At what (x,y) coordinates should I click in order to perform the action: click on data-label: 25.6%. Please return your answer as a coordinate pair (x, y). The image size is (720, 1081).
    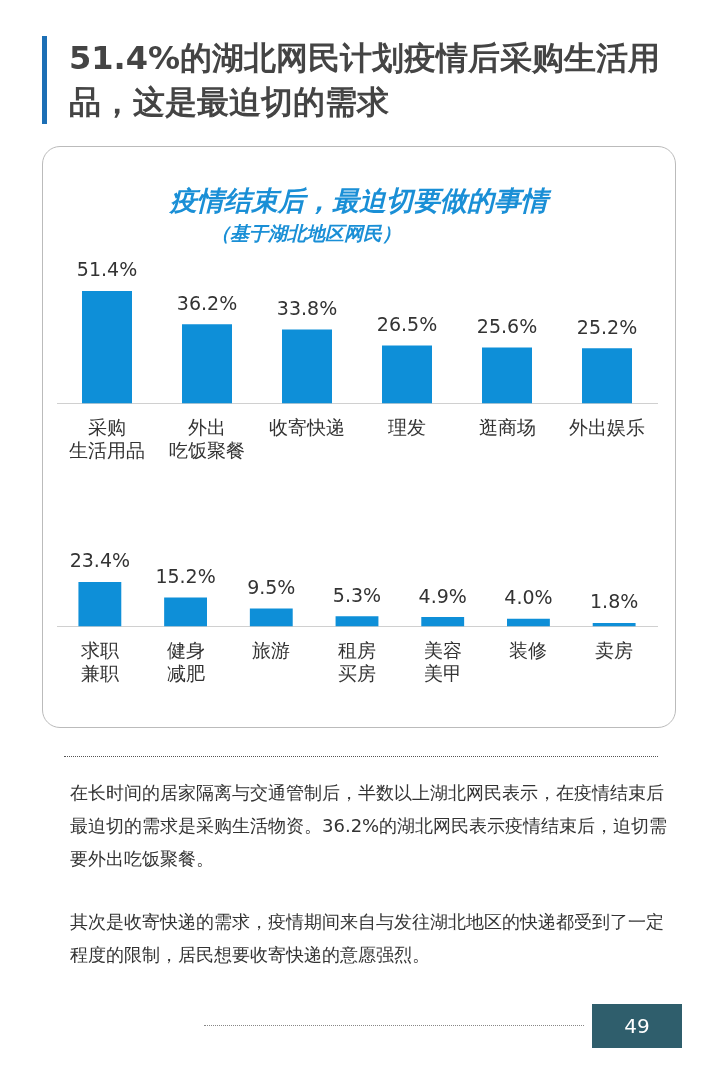
    Looking at the image, I should click on (507, 325).